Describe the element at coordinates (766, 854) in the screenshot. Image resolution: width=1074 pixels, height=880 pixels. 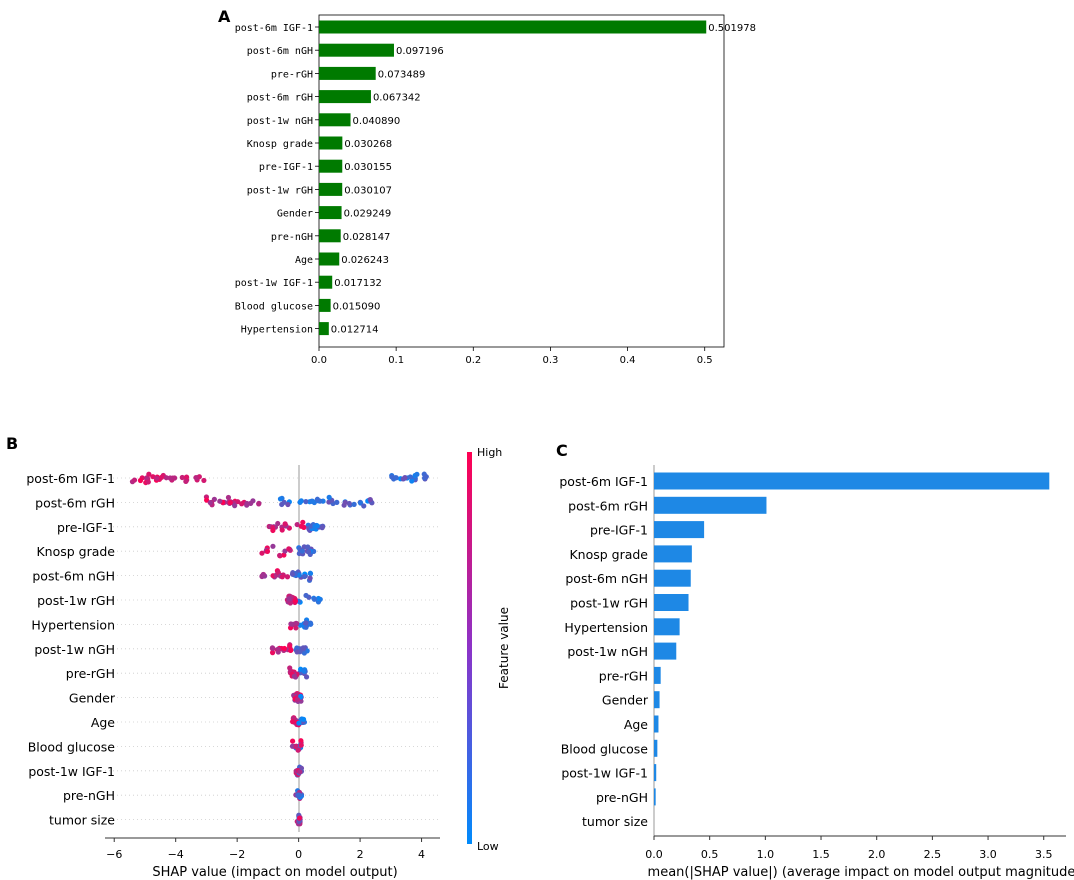
I see `panel-c-xtick-label: 1.0` at that location.